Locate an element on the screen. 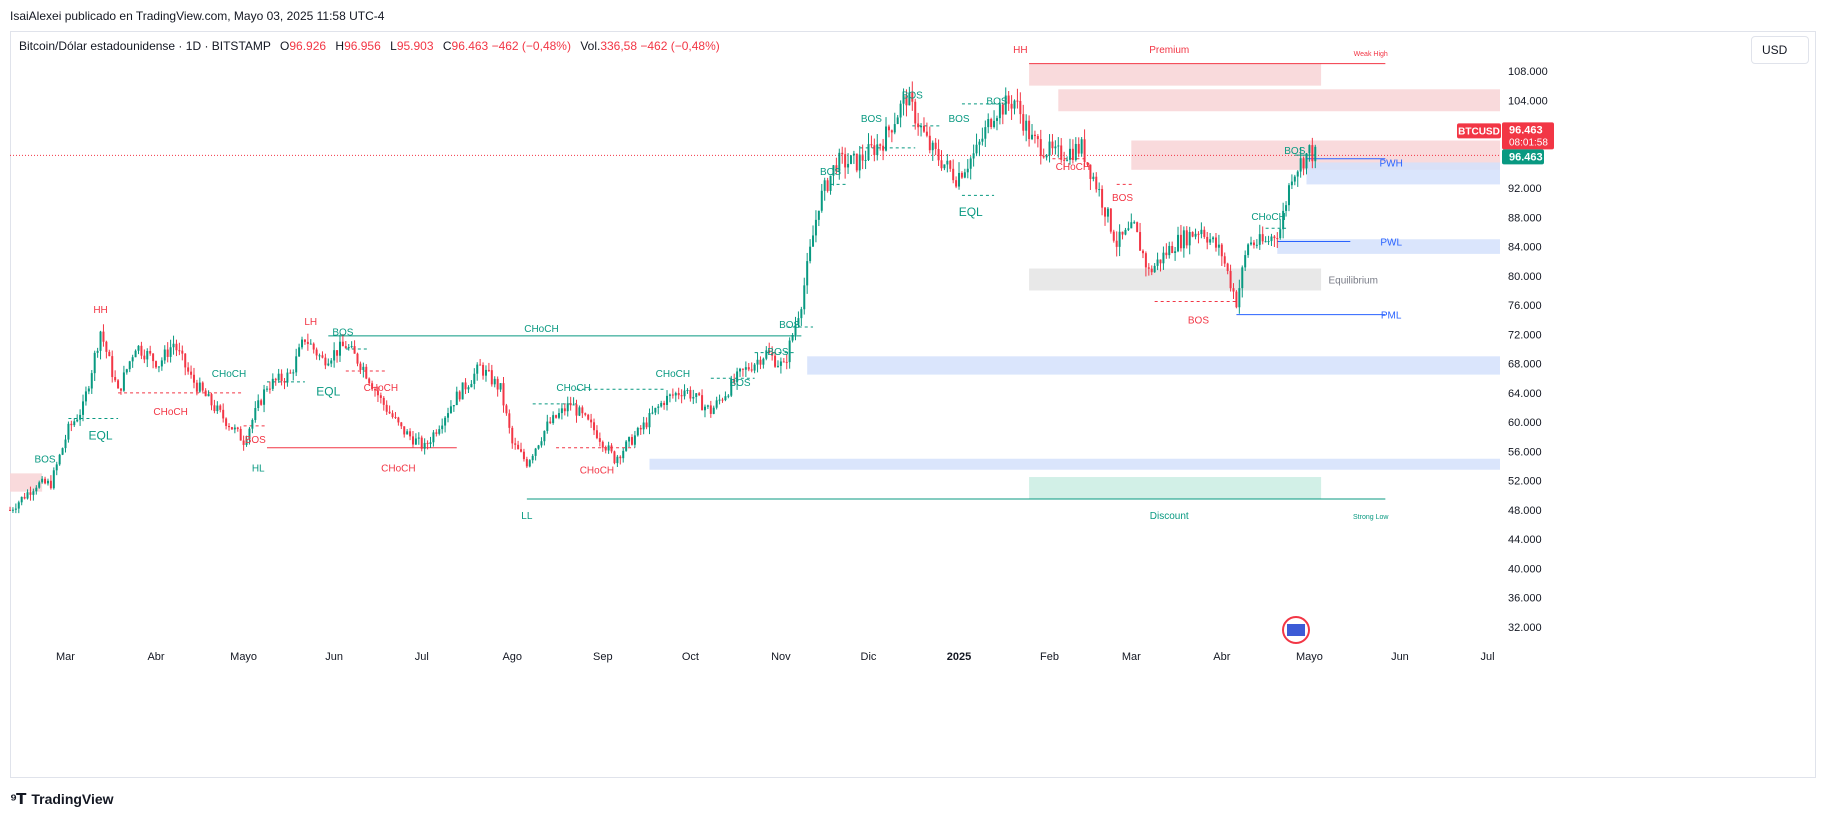 Image resolution: width=1826 pixels, height=819 pixels. tradingview-brand: ⁹𝗧 TradingView is located at coordinates (62, 799).